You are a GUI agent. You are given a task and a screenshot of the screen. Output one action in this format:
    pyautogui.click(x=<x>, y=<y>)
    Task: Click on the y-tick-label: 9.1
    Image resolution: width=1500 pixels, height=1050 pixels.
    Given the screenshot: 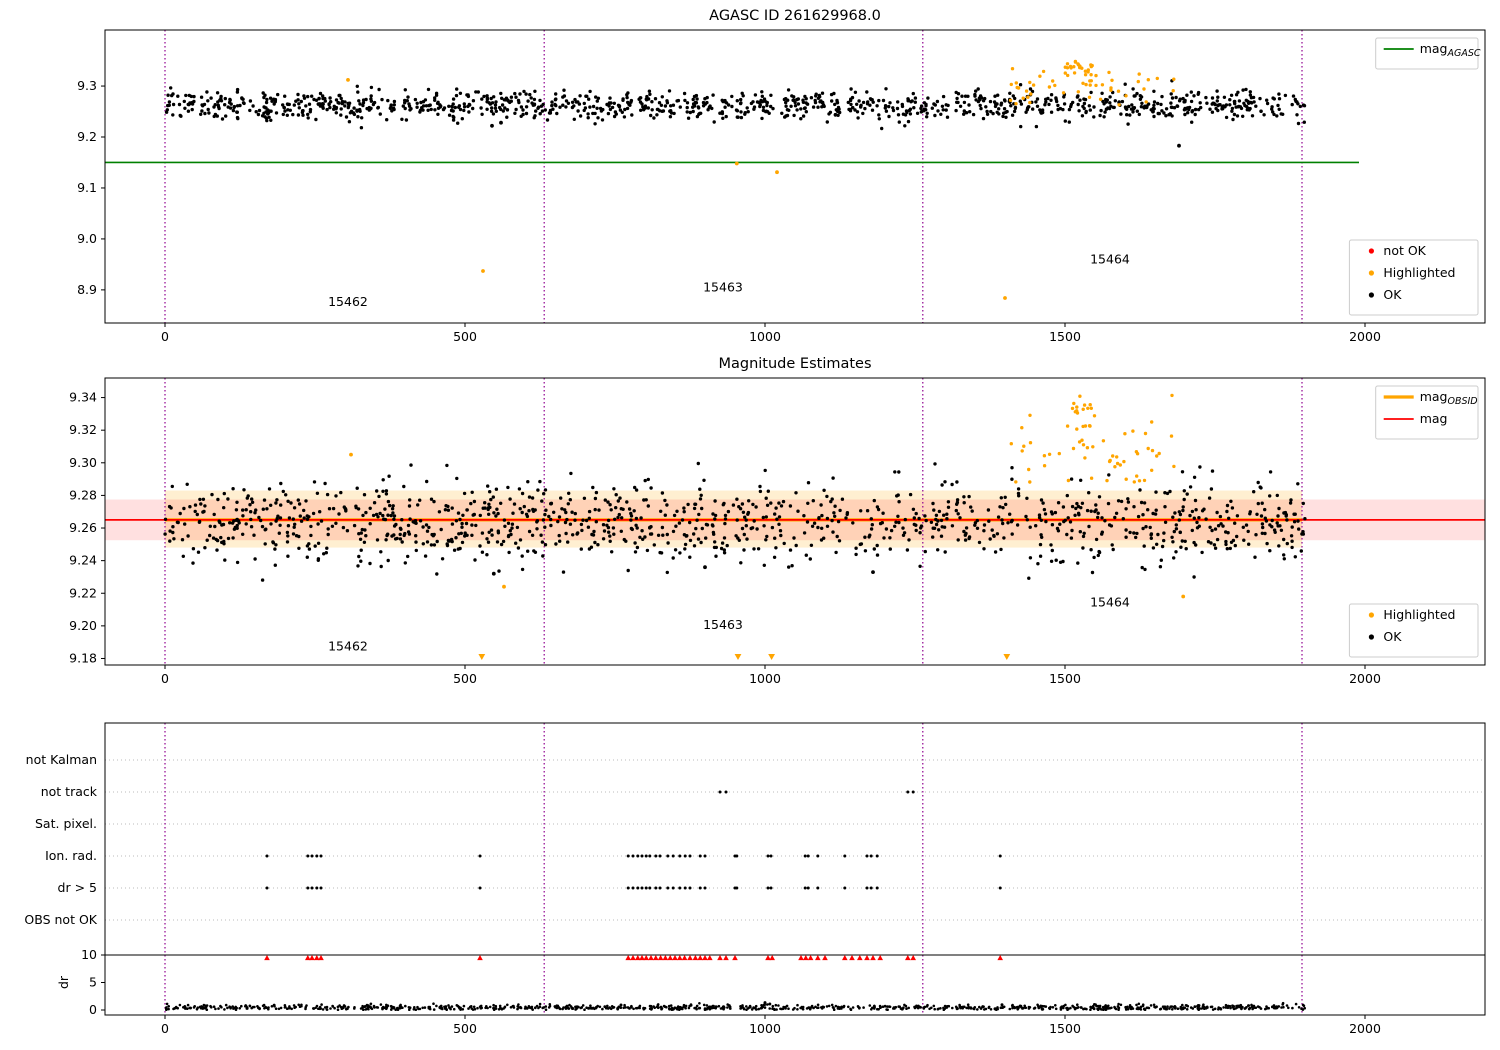 What is the action you would take?
    pyautogui.click(x=87, y=187)
    